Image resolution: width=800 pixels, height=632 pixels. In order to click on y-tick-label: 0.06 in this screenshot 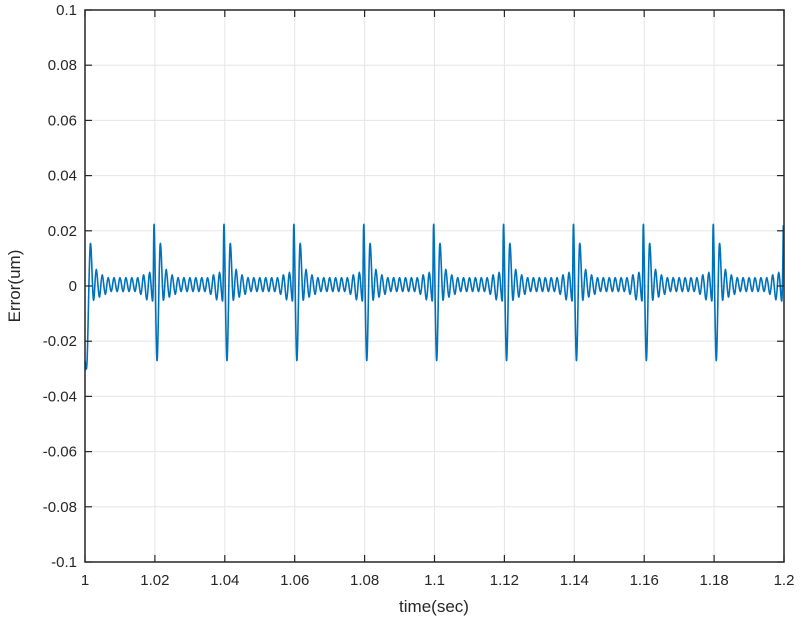, I will do `click(62, 120)`.